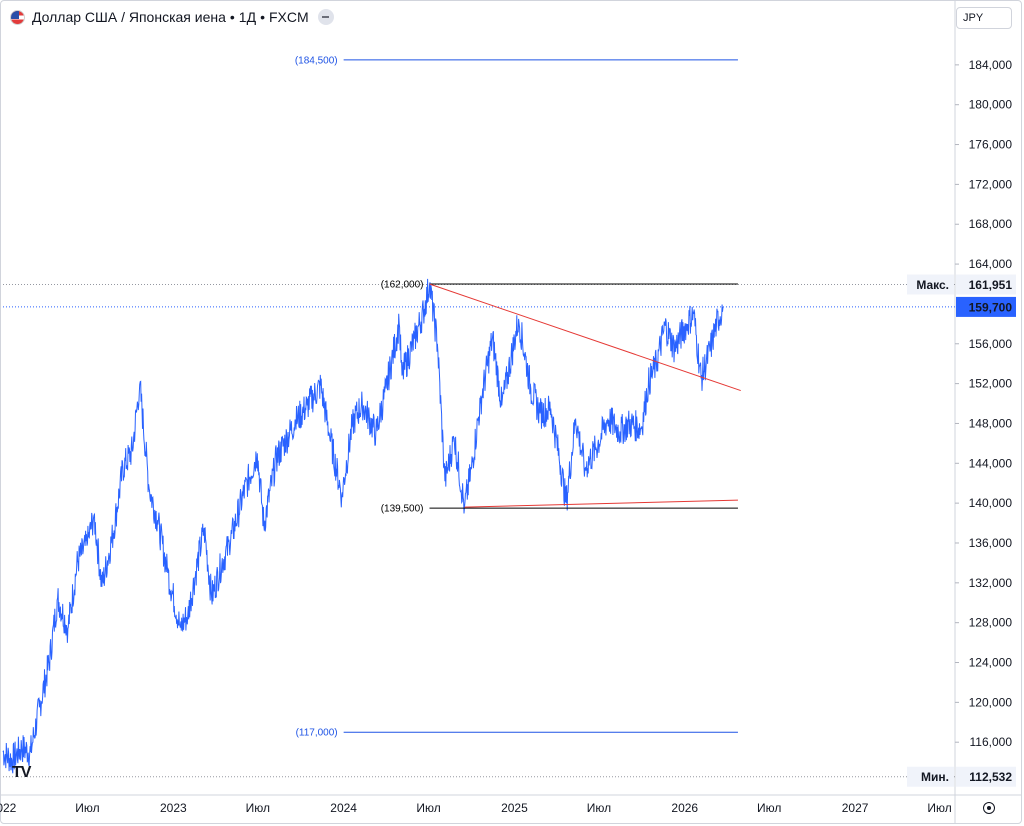 The width and height of the screenshot is (1024, 826). Describe the element at coordinates (991, 264) in the screenshot. I see `y-tick-label: 164,000` at that location.